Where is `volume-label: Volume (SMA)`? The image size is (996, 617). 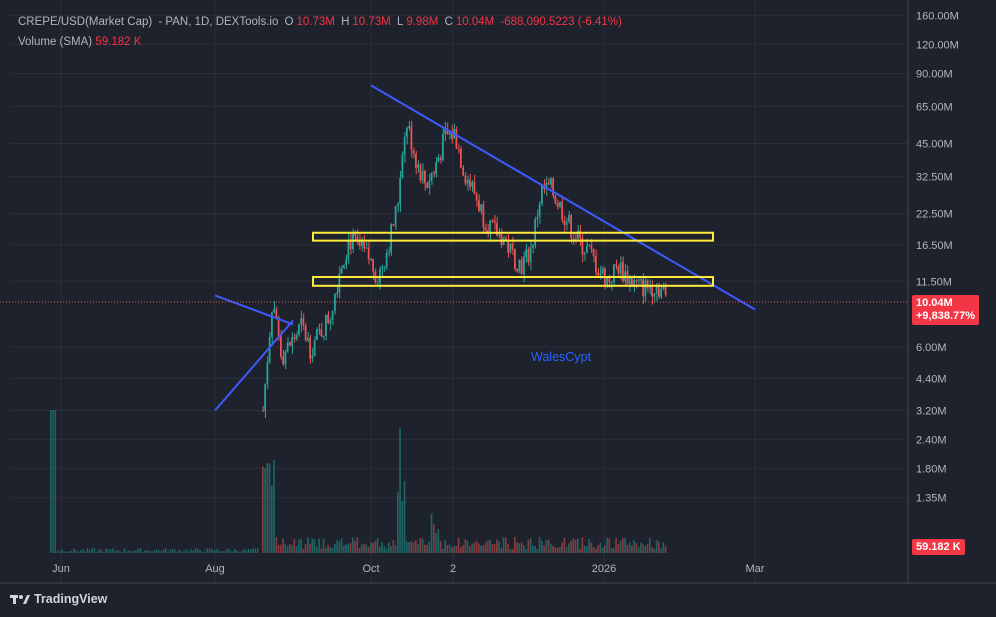
volume-label: Volume (SMA) is located at coordinates (55, 42).